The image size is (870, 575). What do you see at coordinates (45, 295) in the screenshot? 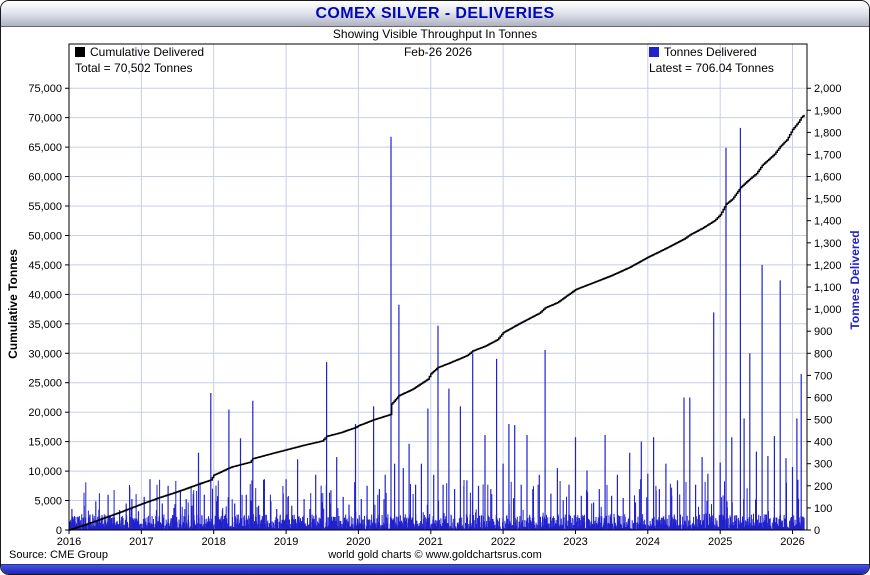
I see `svg-text: 40,000` at bounding box center [45, 295].